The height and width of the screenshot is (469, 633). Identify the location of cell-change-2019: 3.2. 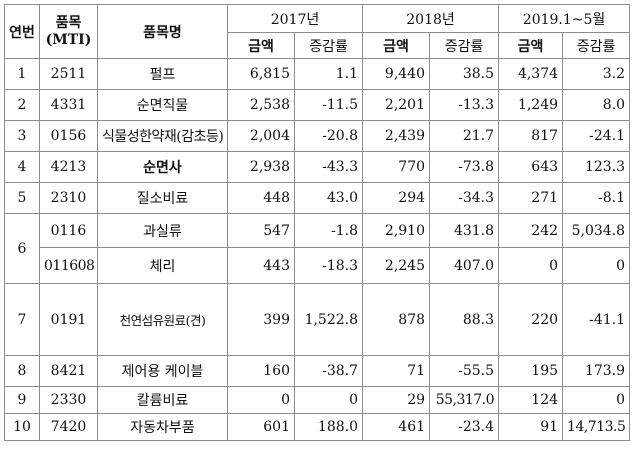
(596, 74).